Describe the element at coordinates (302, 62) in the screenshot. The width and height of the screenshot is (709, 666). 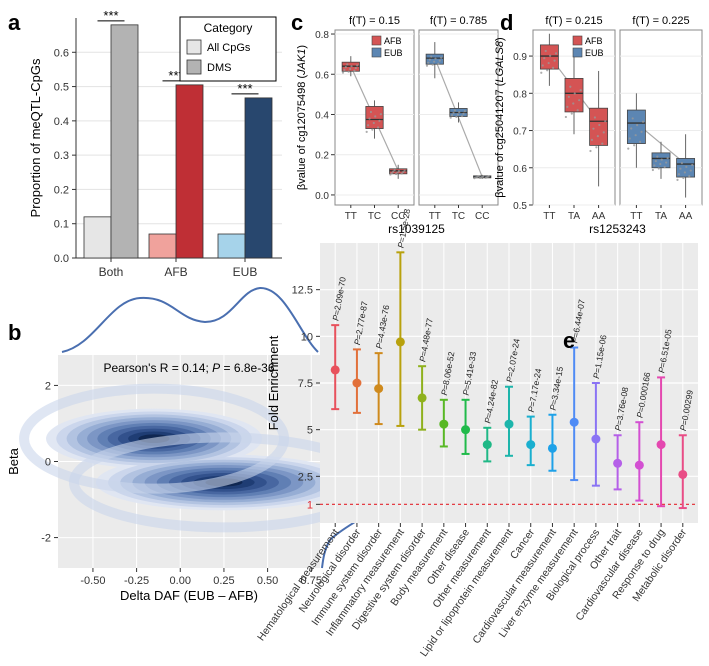
I see `y-axis-title-part: JAK1` at that location.